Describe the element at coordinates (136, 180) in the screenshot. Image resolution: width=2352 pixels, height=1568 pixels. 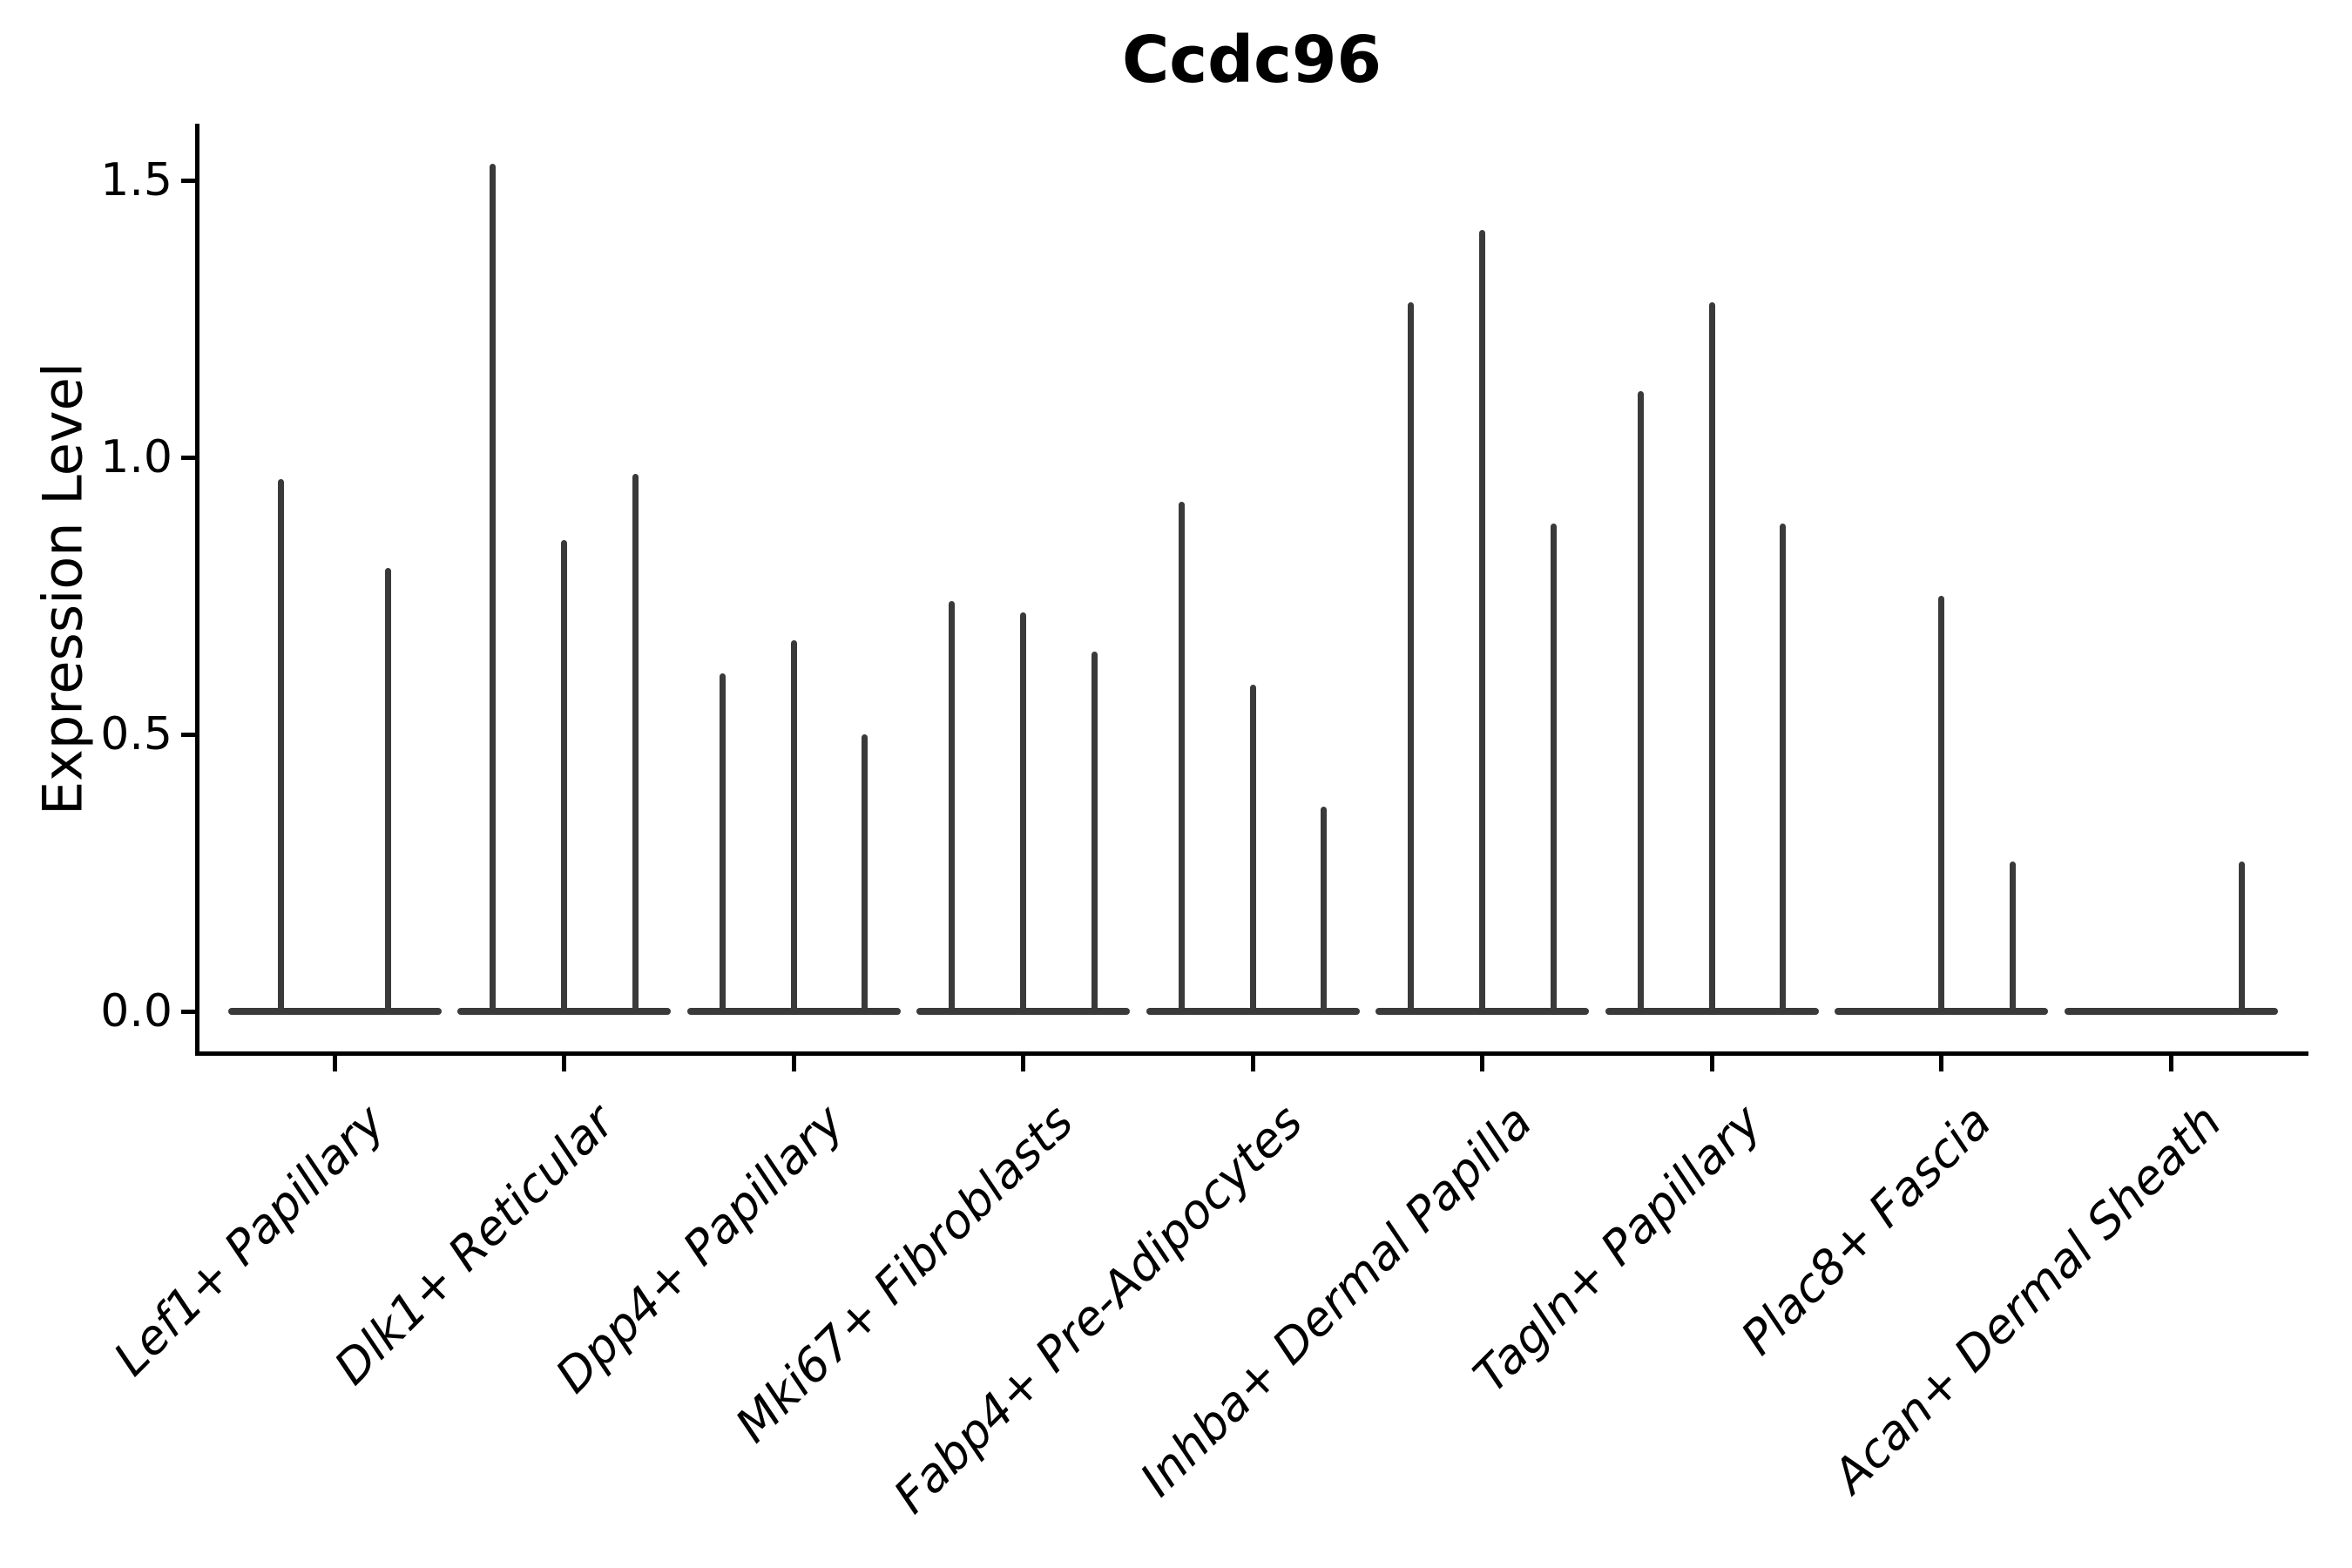
I see `y-tick-label: 1.5` at that location.